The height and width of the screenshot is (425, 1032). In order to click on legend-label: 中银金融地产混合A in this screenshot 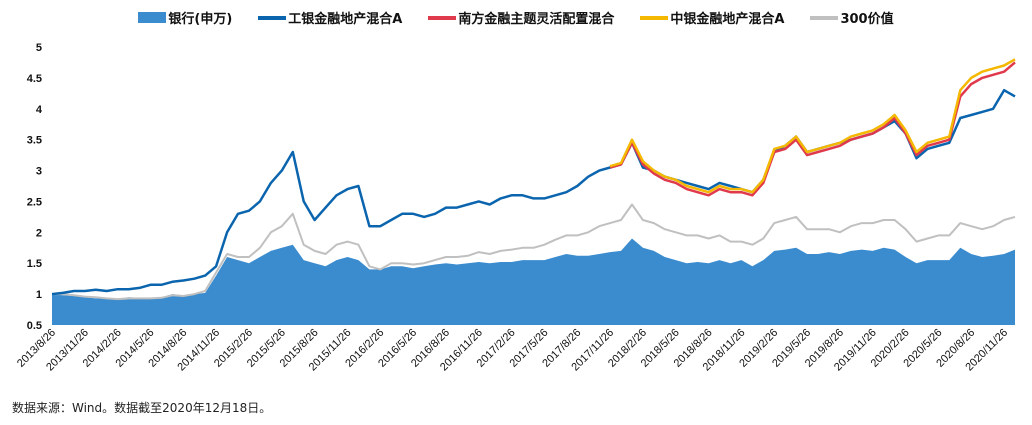, I will do `click(727, 19)`.